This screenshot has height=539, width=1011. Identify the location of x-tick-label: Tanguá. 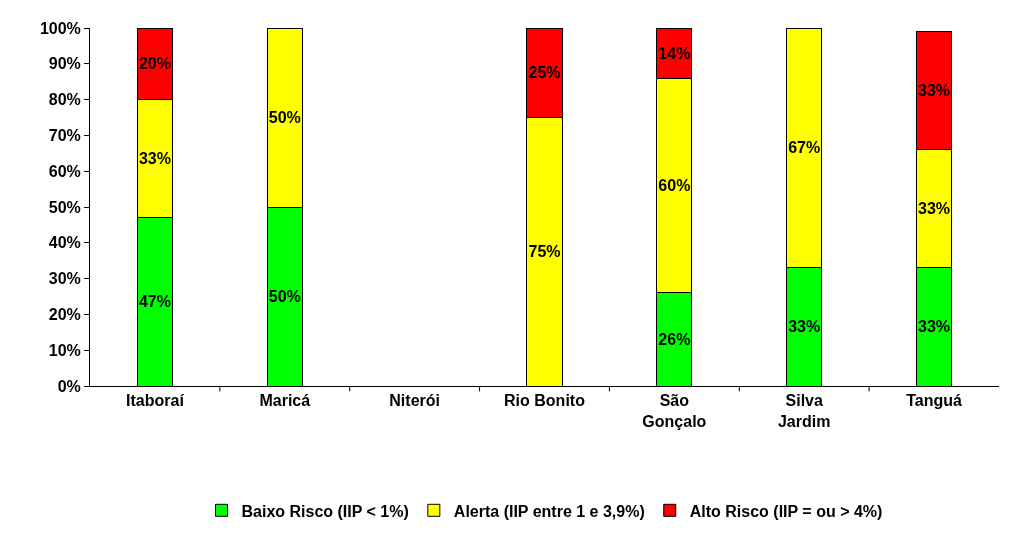
(934, 401).